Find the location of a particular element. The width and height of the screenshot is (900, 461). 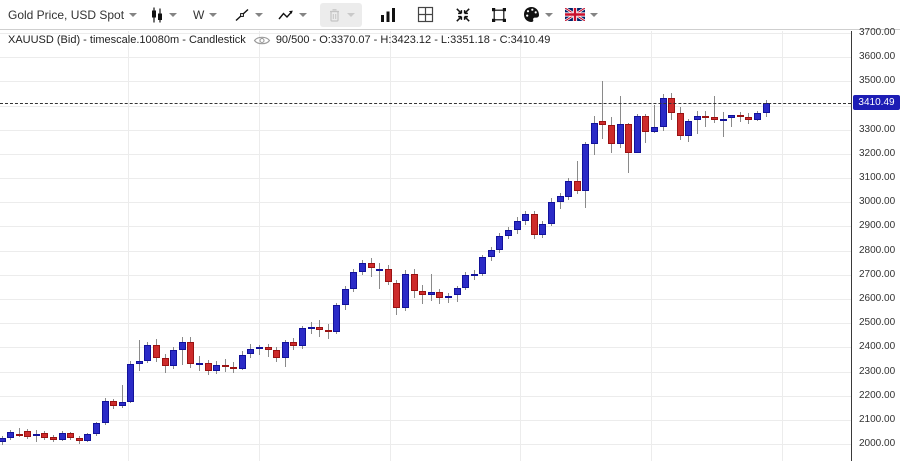

axis-price-label: 3000.00 is located at coordinates (877, 202).